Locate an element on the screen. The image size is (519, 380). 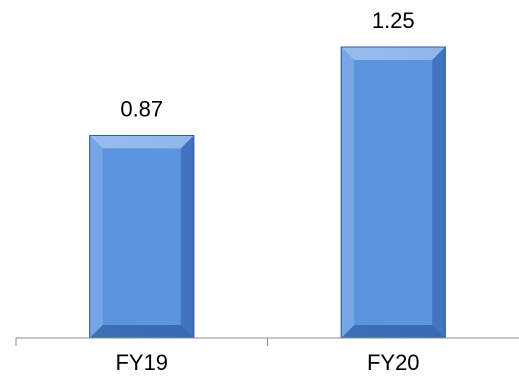
data-label-fy20: 1.25 is located at coordinates (393, 20).